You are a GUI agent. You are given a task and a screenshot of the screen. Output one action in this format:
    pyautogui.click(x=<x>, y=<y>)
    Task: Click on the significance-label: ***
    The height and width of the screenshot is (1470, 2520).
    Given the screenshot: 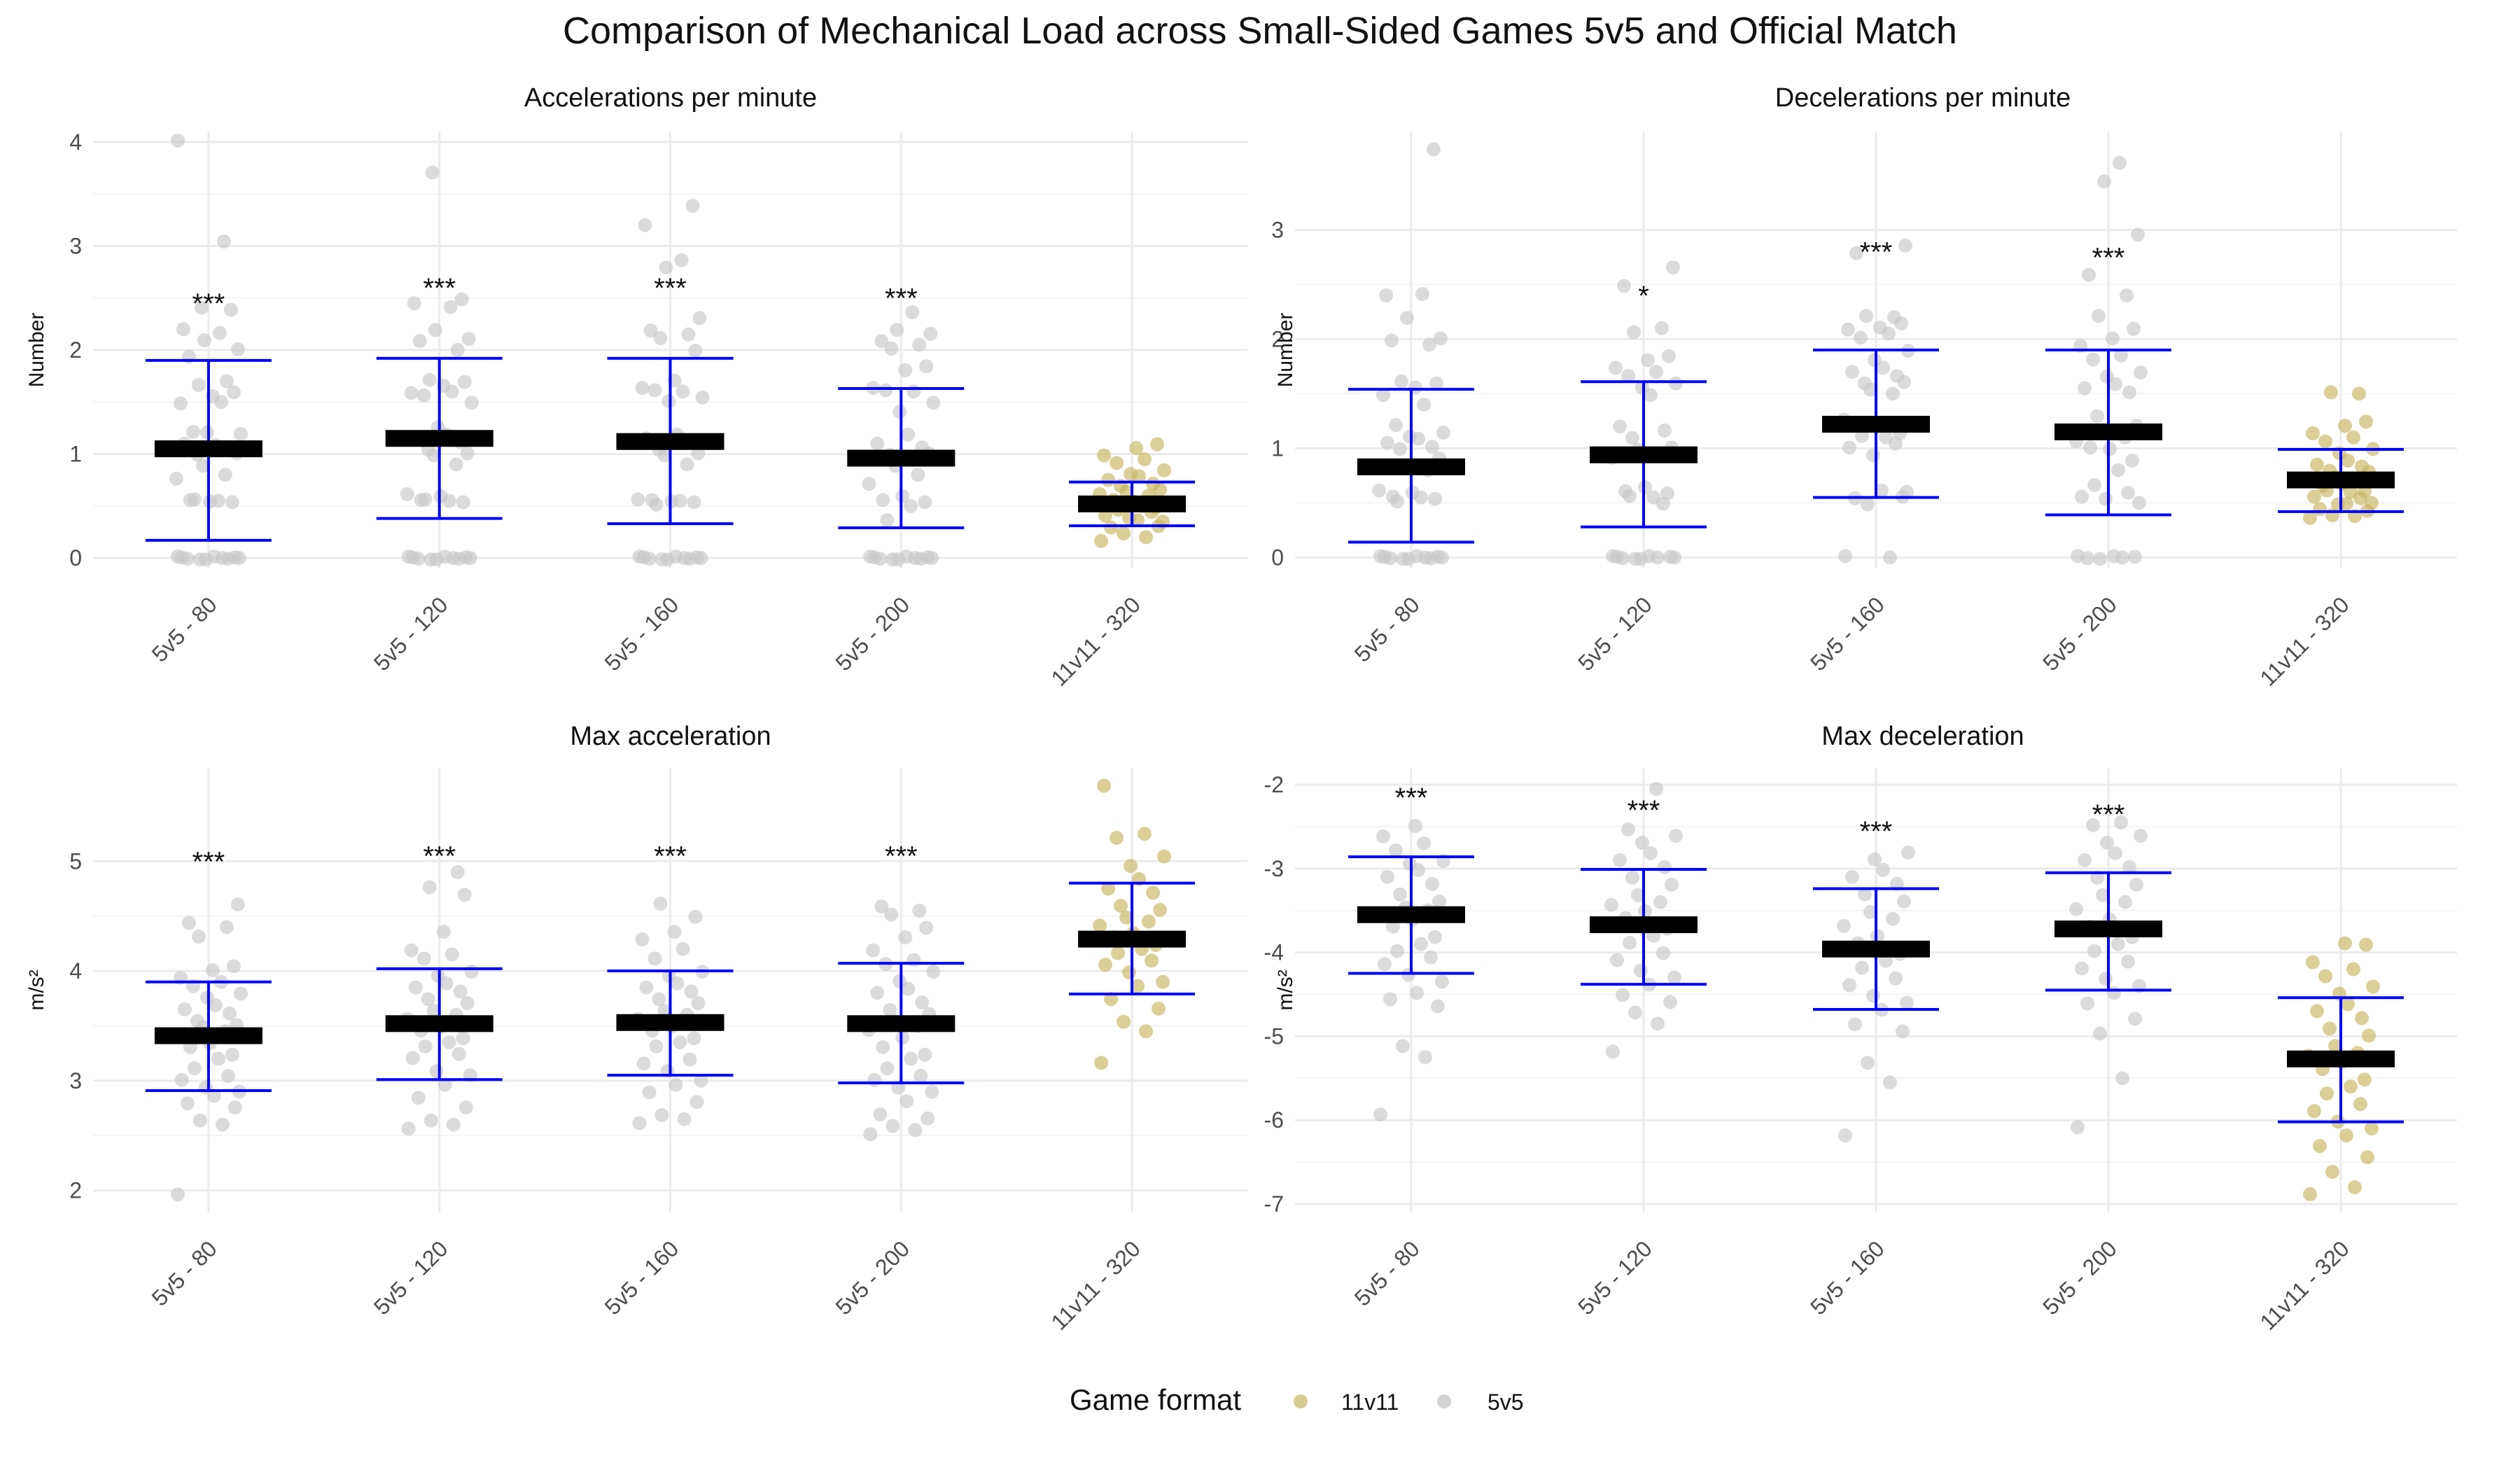 What is the action you would take?
    pyautogui.click(x=439, y=856)
    